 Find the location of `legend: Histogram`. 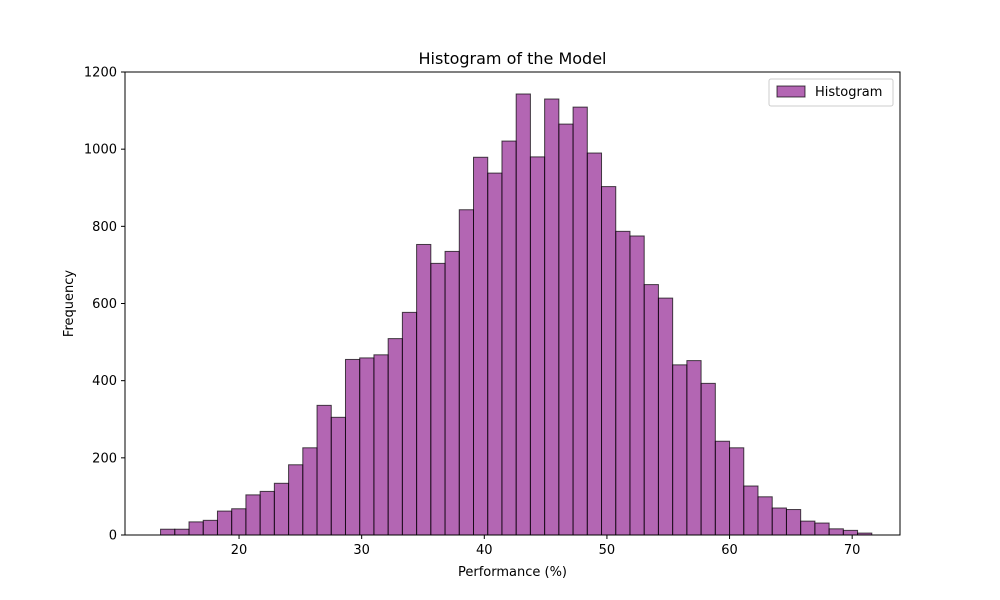

legend: Histogram is located at coordinates (831, 92).